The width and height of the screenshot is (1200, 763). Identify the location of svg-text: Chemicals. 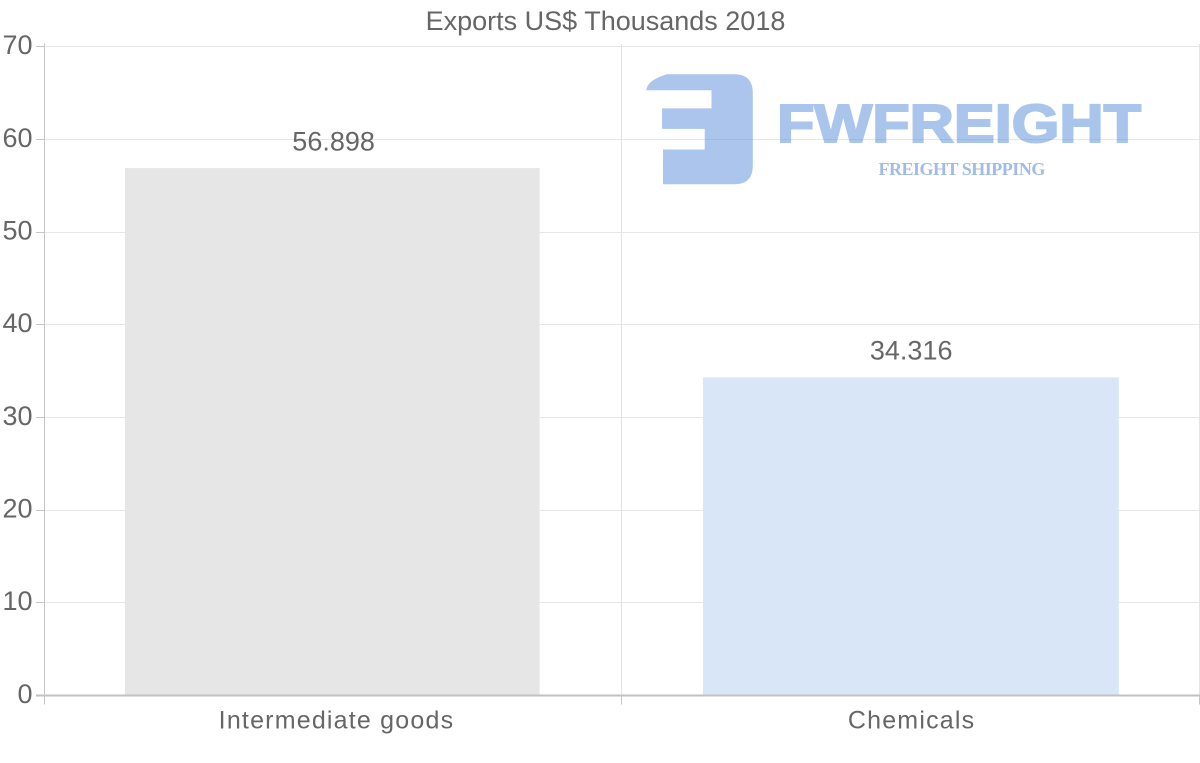
(912, 721).